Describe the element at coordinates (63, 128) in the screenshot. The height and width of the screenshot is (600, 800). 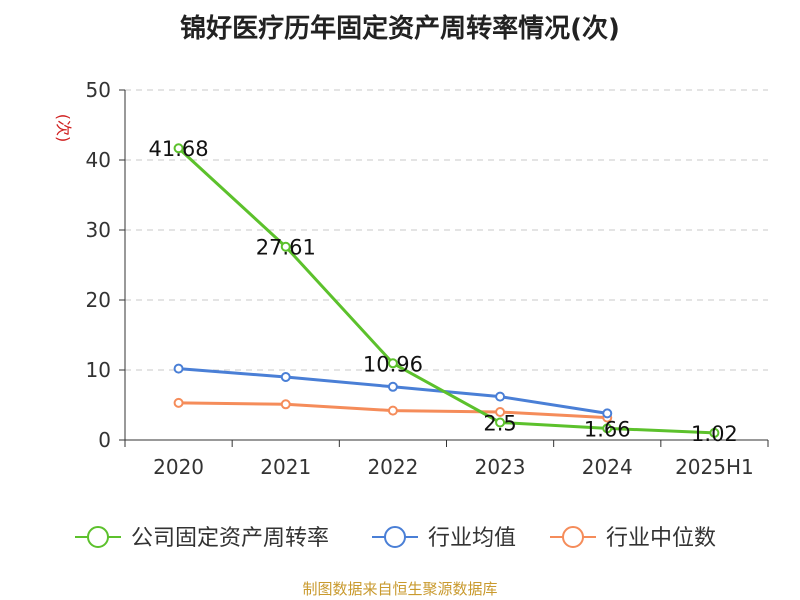
I see `y-axis-label: (次)` at that location.